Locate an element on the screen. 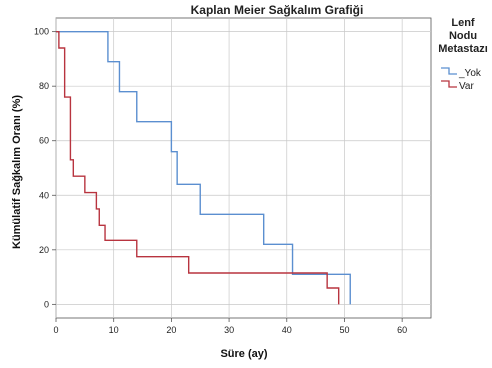 The height and width of the screenshot is (368, 492). x-tick-label: 50 is located at coordinates (344, 330).